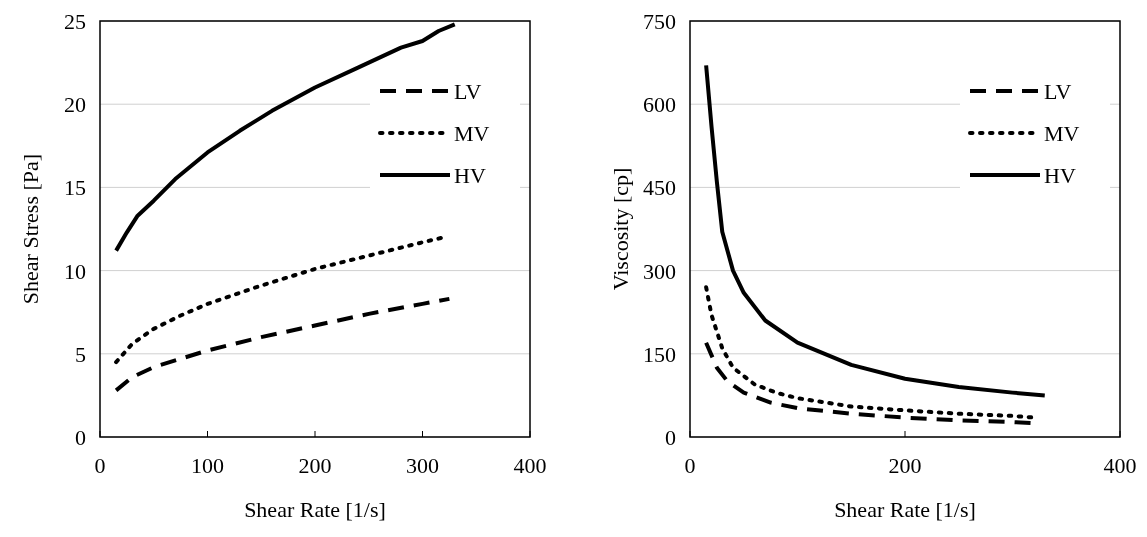 The width and height of the screenshot is (1147, 537). Describe the element at coordinates (422, 465) in the screenshot. I see `x-tick-label: 300` at that location.